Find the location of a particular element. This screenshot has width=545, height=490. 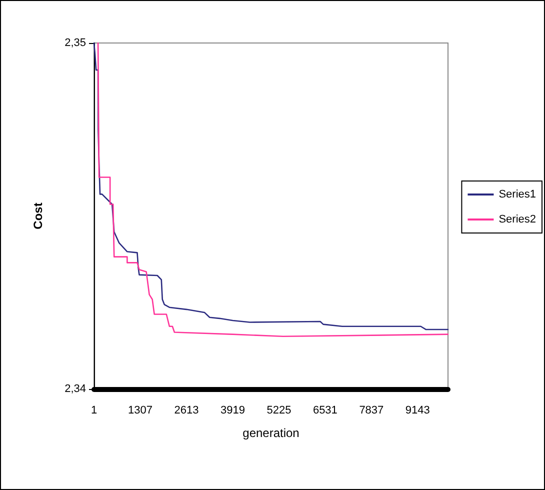

x-tick-label: 6531 is located at coordinates (325, 410).